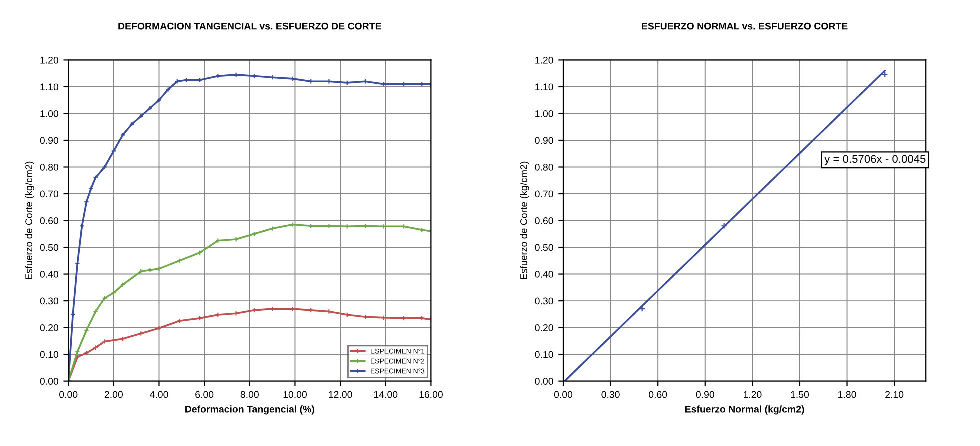  Describe the element at coordinates (611, 394) in the screenshot. I see `x-tick-label: 0.30` at that location.